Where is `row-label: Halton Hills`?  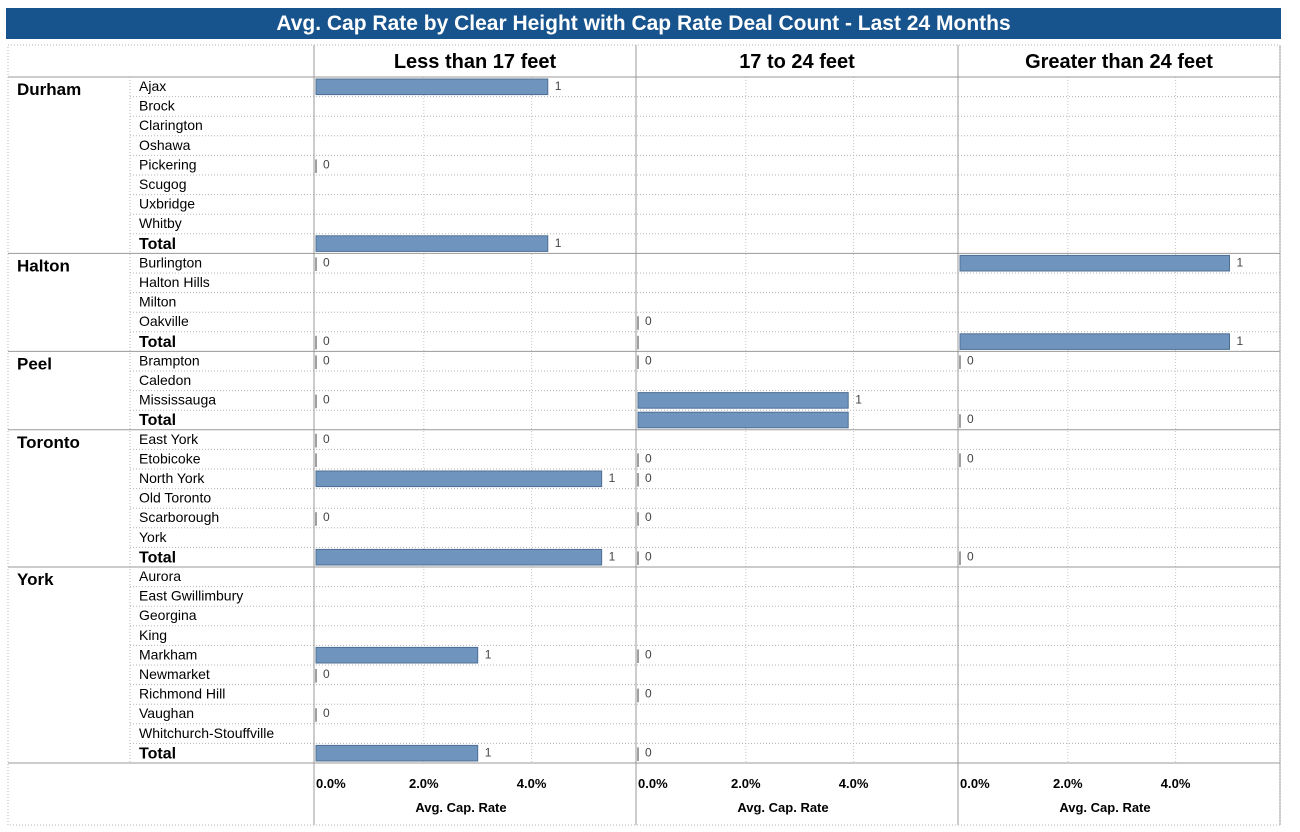 row-label: Halton Hills is located at coordinates (174, 282).